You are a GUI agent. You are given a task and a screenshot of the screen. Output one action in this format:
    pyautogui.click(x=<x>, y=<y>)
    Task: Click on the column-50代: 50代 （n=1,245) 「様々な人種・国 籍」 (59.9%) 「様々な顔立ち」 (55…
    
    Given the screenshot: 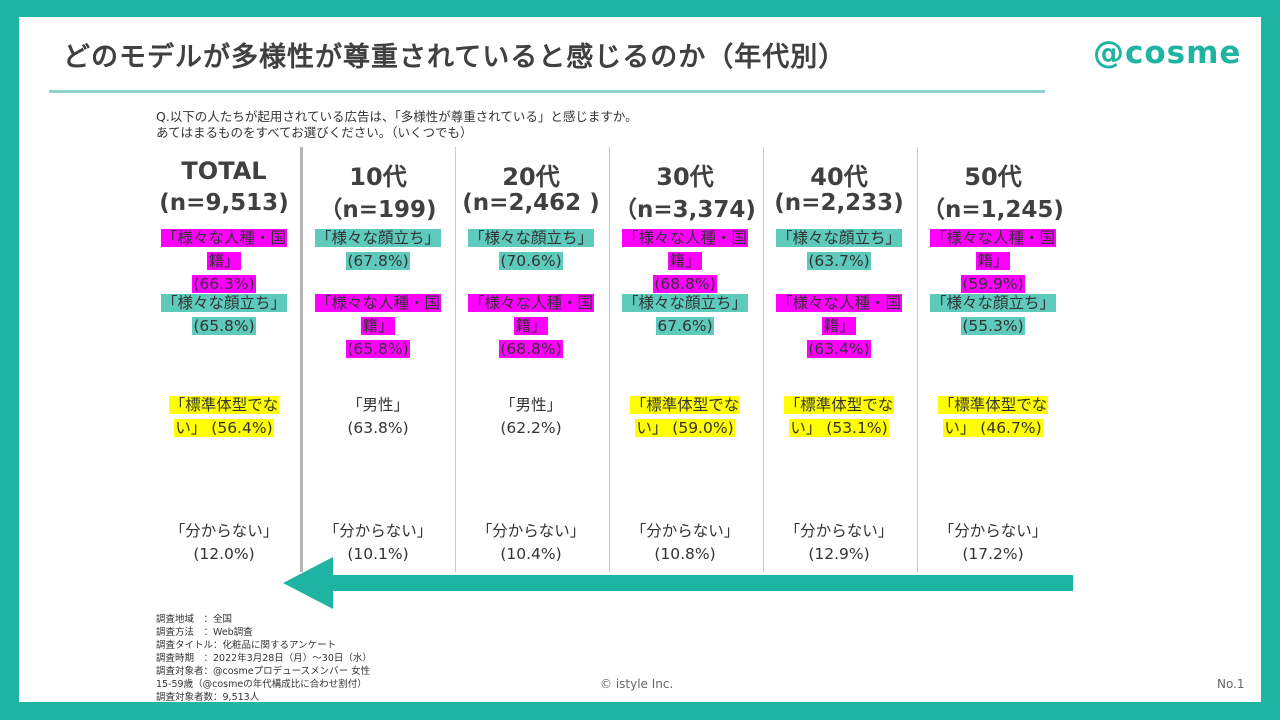 What is the action you would take?
    pyautogui.click(x=993, y=364)
    